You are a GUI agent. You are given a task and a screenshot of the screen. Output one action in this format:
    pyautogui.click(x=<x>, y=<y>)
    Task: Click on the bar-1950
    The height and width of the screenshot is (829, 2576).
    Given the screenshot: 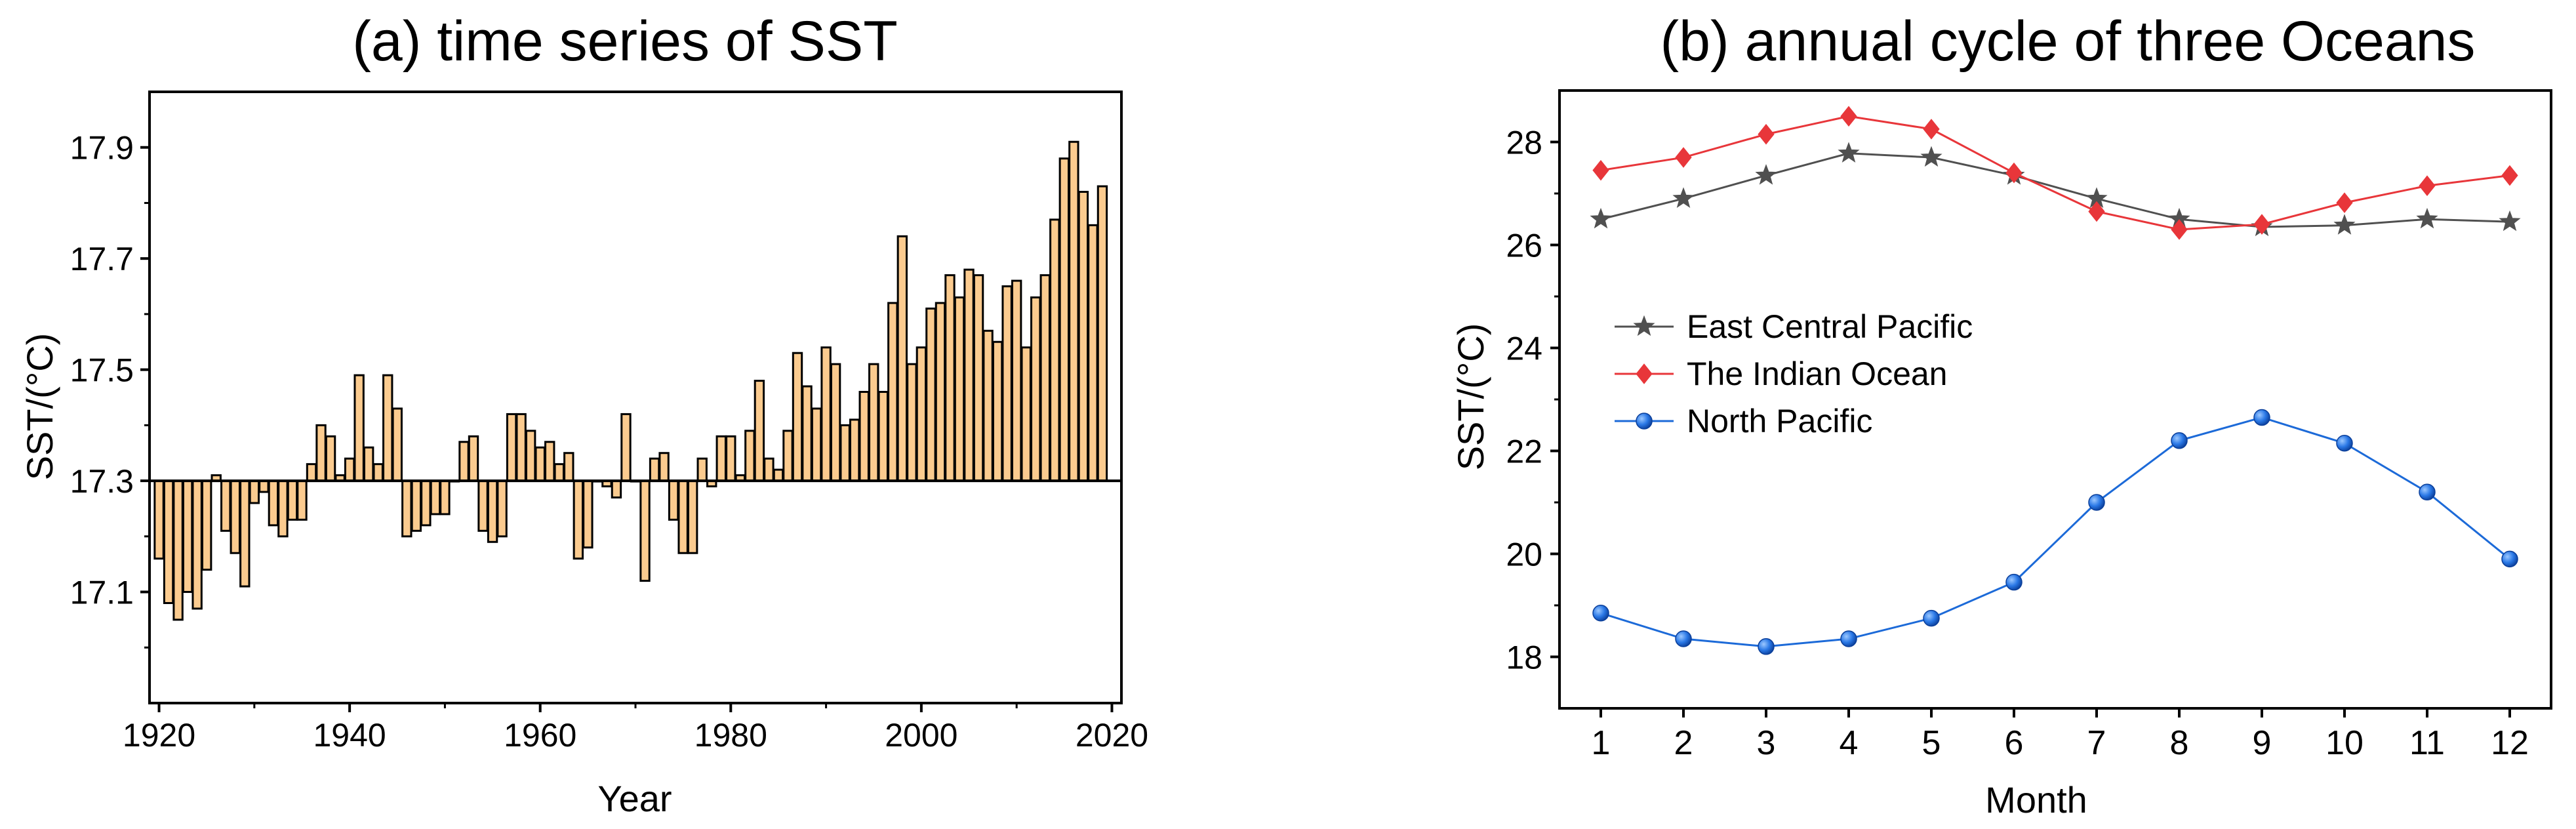 What is the action you would take?
    pyautogui.click(x=445, y=497)
    